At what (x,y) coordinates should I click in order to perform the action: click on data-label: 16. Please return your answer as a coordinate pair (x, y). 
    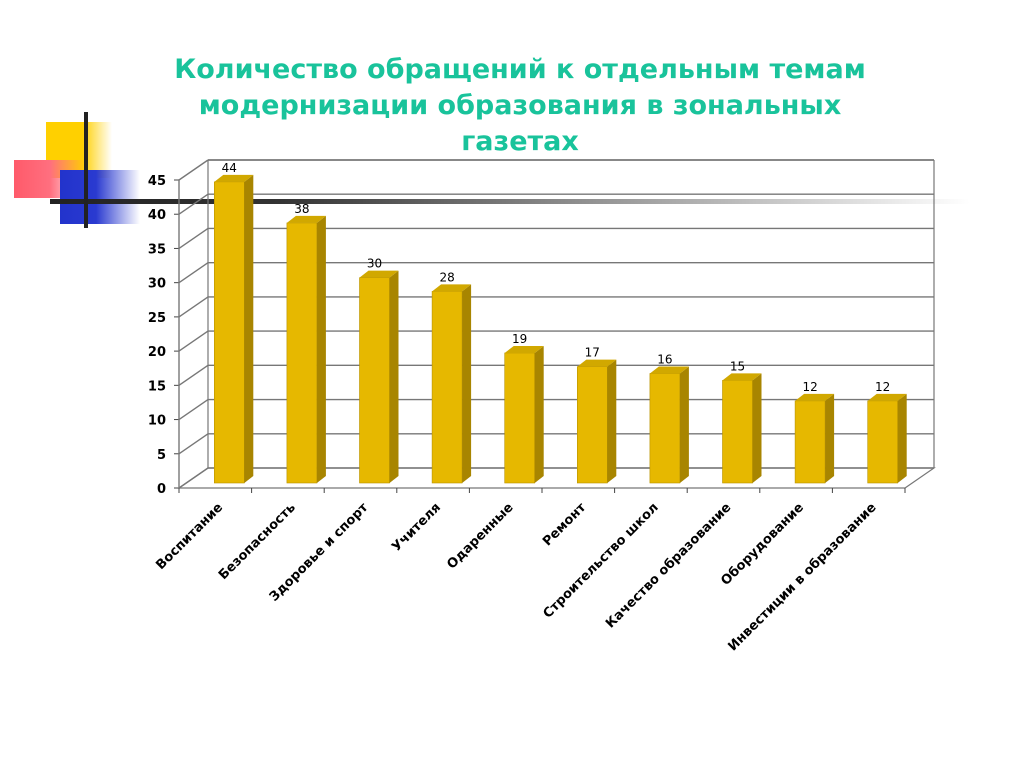
    Looking at the image, I should click on (664, 359).